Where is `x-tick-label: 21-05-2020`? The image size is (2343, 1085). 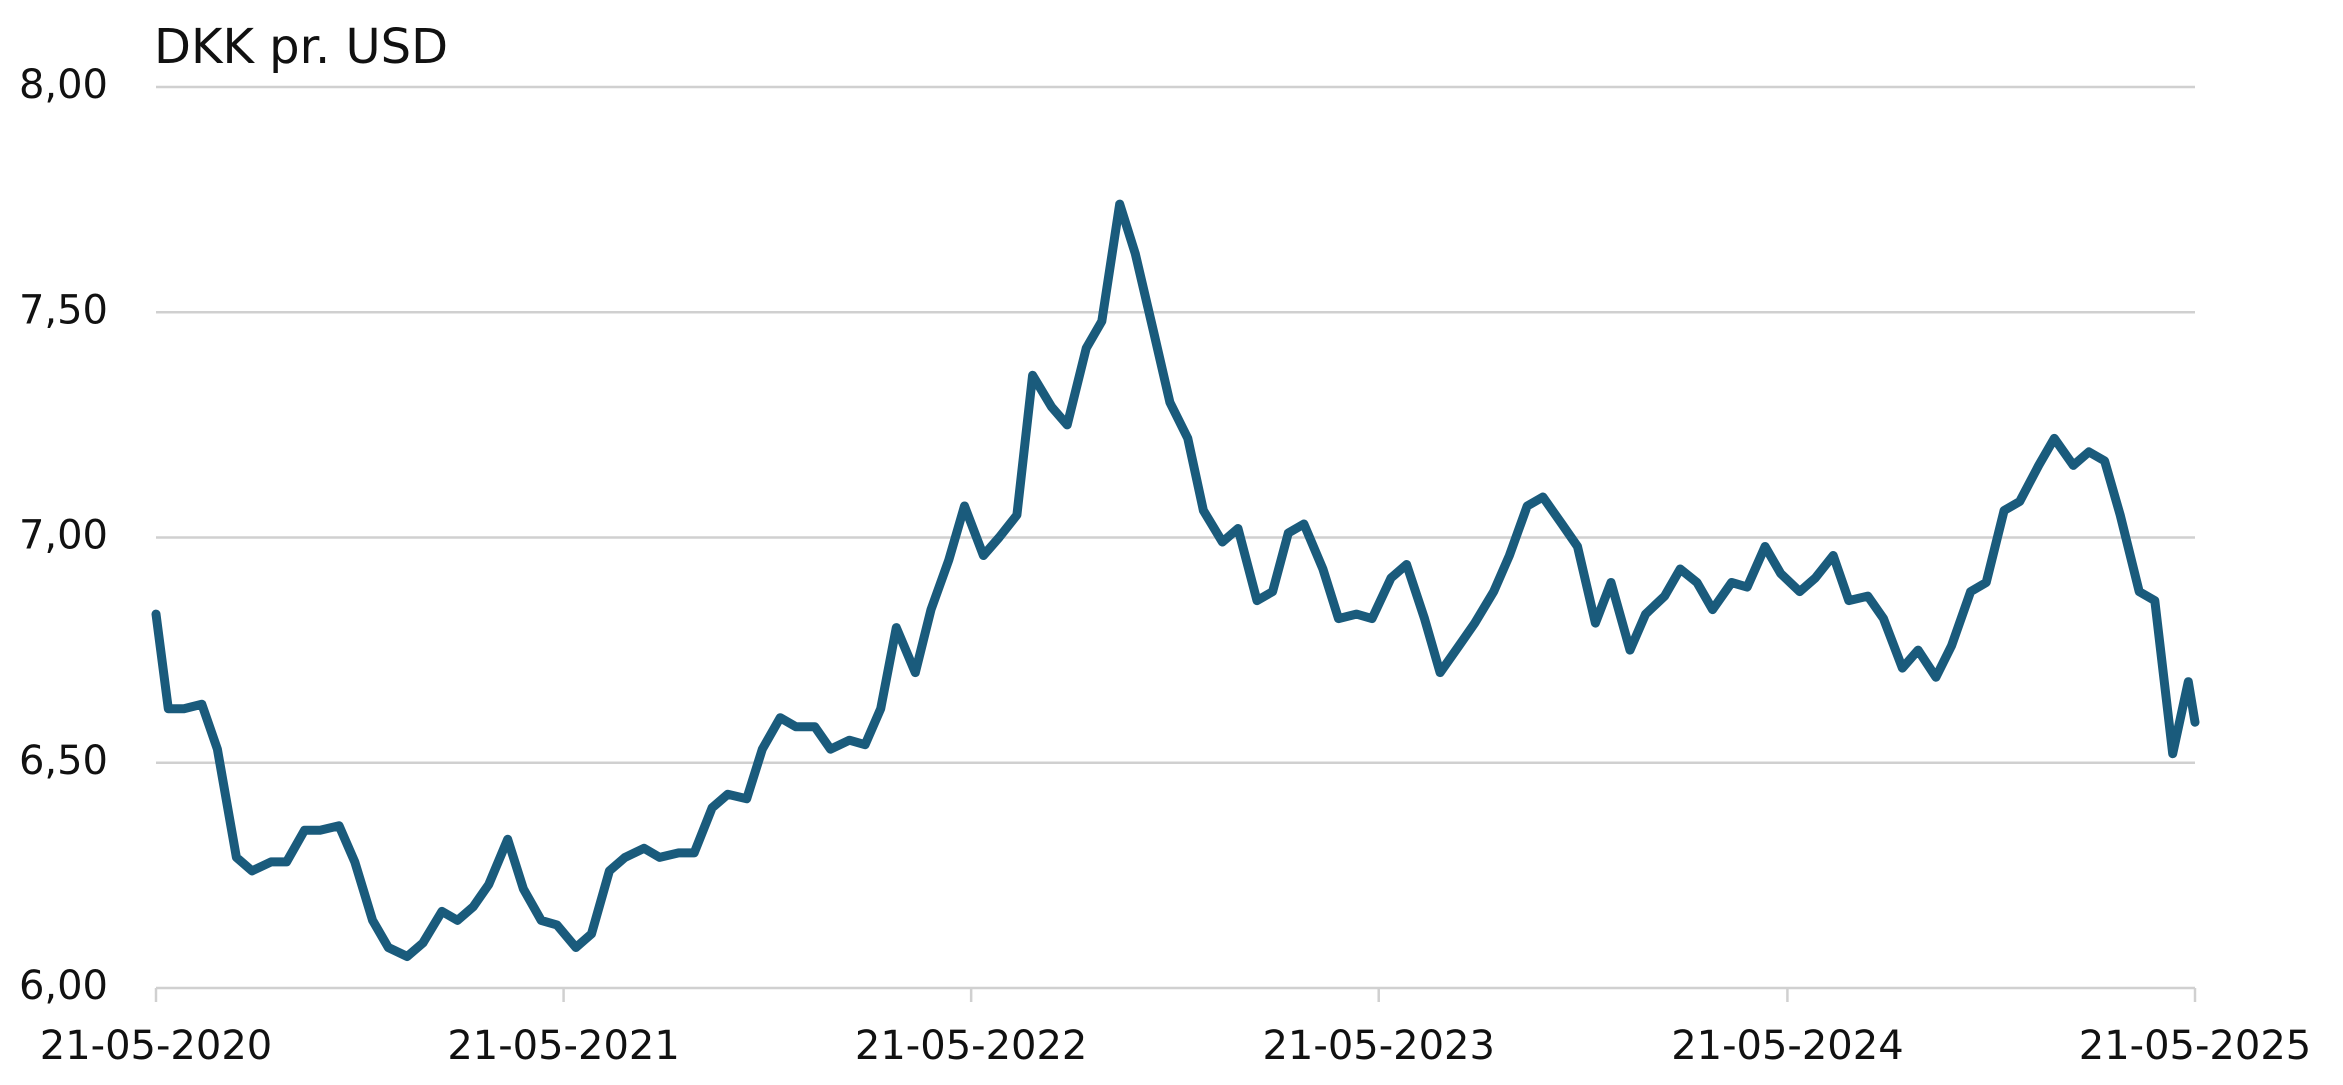
x-tick-label: 21-05-2020 is located at coordinates (156, 1046).